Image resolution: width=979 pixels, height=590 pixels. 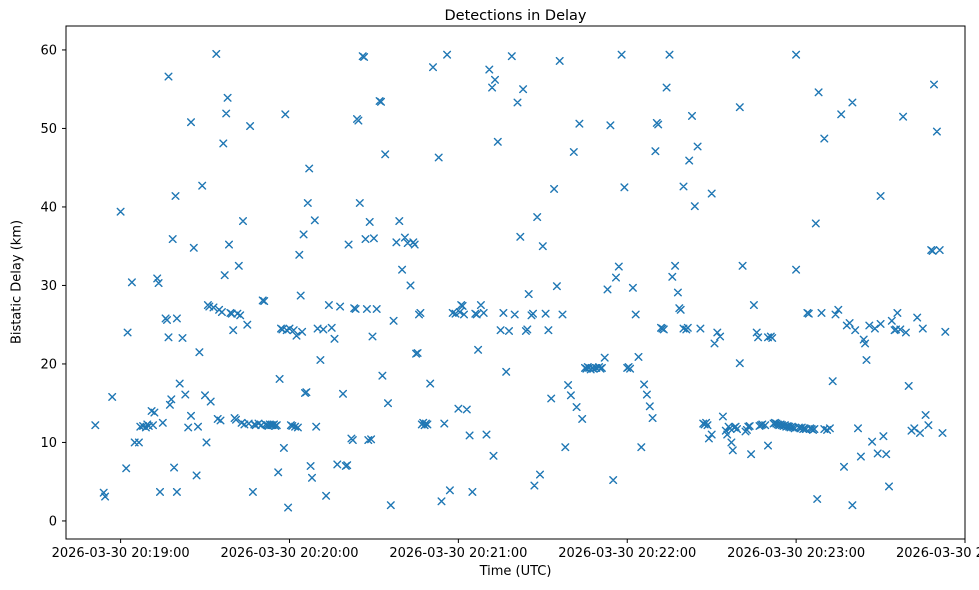 I want to click on x-tick-label: 2026-03-30 20:19:00, so click(x=121, y=553).